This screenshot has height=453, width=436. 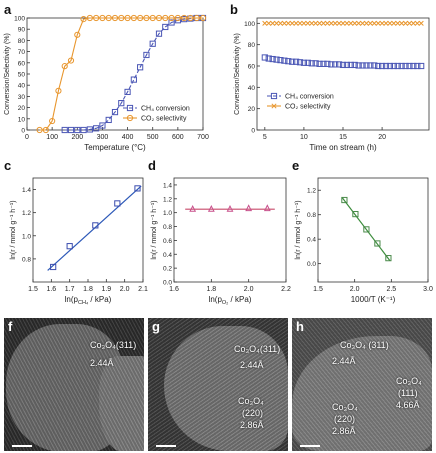 I want to click on x-axis-title: Temperature (°C), so click(x=115, y=147).